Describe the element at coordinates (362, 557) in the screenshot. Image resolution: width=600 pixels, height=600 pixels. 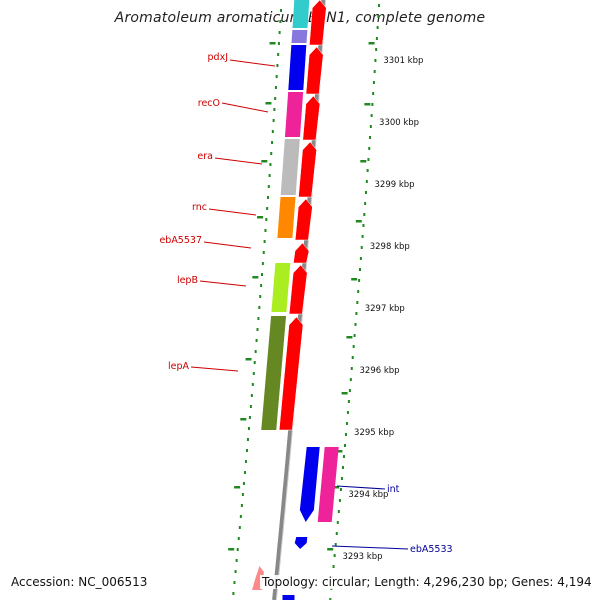
I see `kbp-tick-label: 3293 kbp` at that location.